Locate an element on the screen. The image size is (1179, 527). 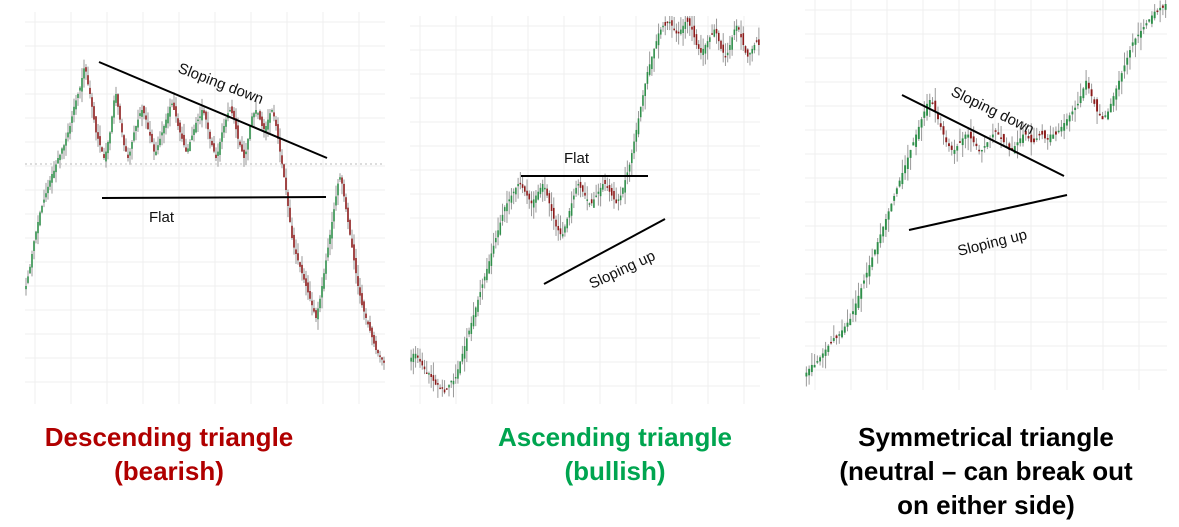
caption-line-1: Symmetrical triangle is located at coordinates (986, 437).